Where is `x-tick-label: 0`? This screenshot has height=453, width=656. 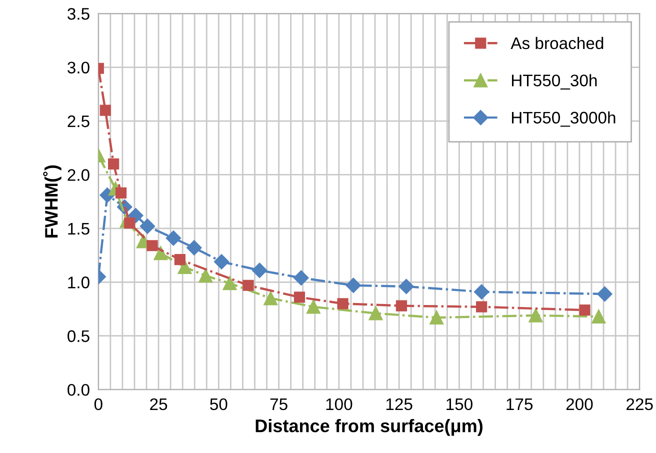
x-tick-label: 0 is located at coordinates (98, 404).